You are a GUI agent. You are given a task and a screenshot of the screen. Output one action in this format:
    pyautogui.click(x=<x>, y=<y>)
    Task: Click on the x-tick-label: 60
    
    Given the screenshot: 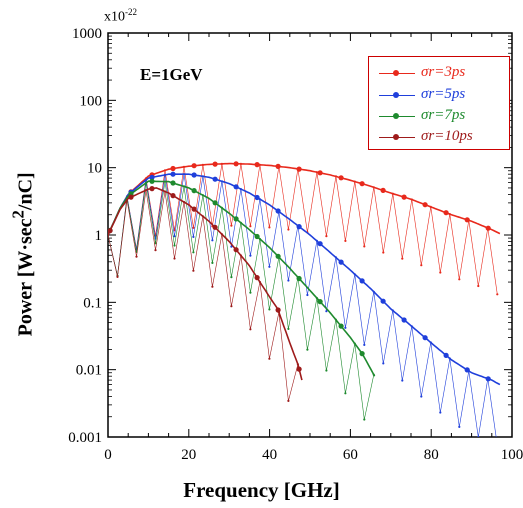 What is the action you would take?
    pyautogui.click(x=350, y=455)
    